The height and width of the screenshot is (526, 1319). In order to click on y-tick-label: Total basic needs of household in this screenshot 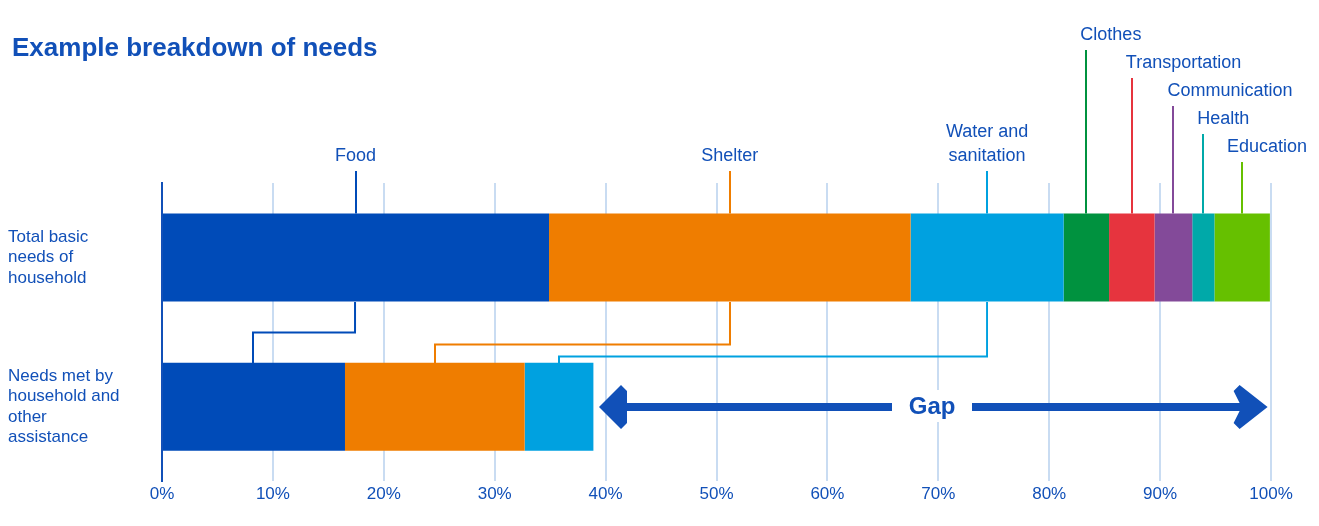, I will do `click(48, 256)`.